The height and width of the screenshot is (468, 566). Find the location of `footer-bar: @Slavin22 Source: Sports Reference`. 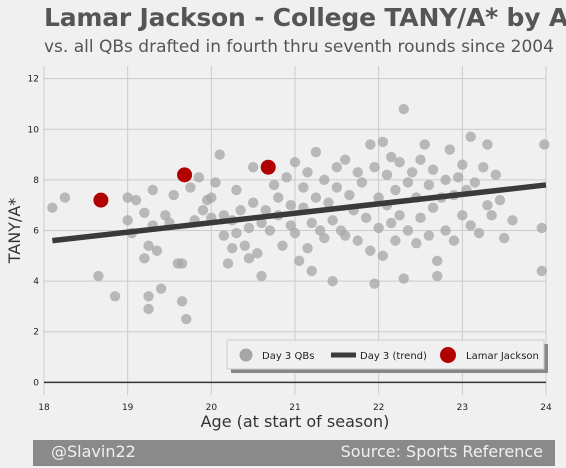

footer-bar: @Slavin22 Source: Sports Reference is located at coordinates (294, 453).